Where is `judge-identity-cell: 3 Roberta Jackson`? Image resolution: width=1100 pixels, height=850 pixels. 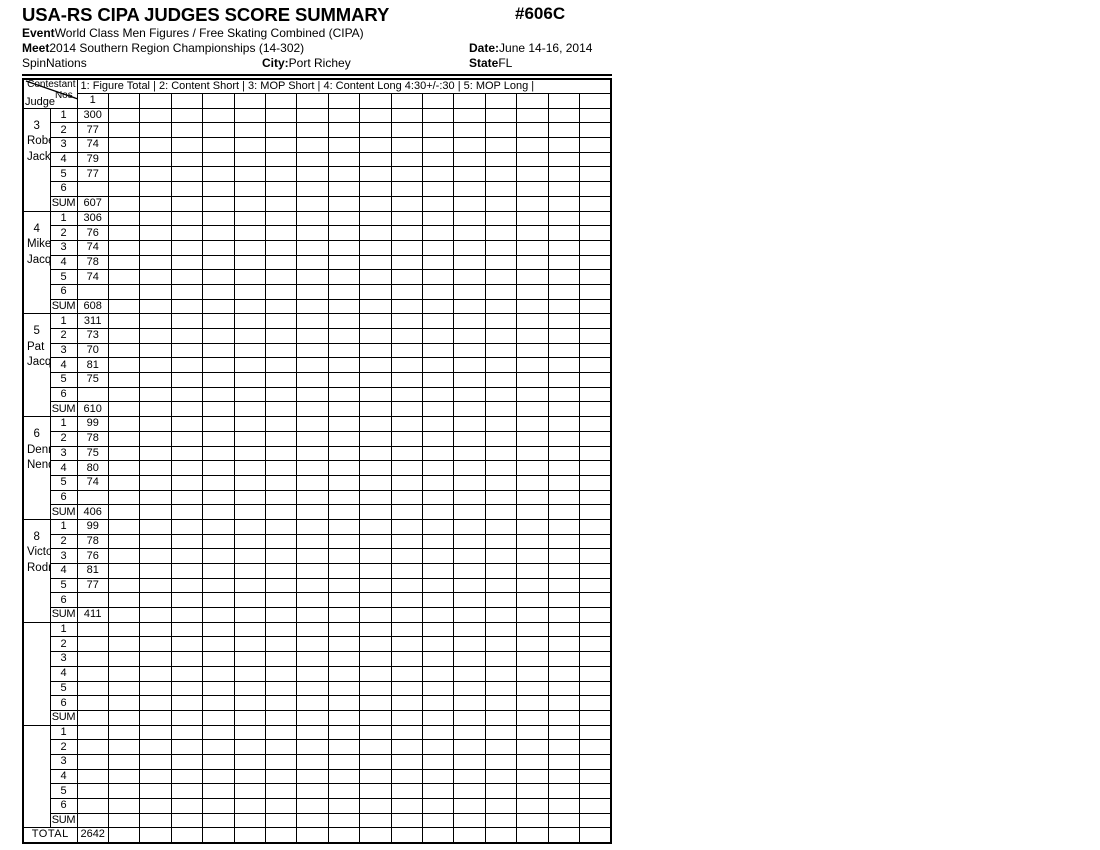 judge-identity-cell: 3 Roberta Jackson is located at coordinates (36, 159).